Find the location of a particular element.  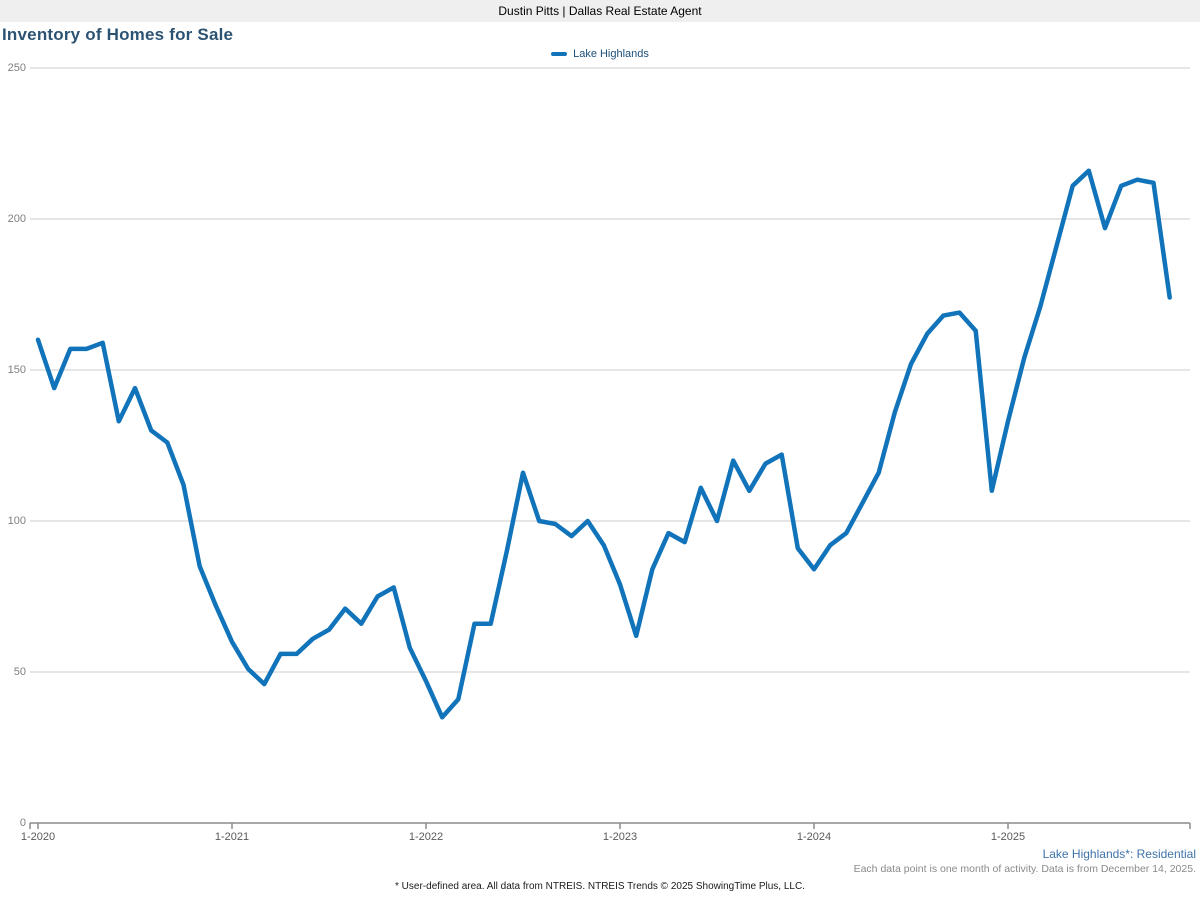

x-axis-label: 1-2023 is located at coordinates (620, 837).